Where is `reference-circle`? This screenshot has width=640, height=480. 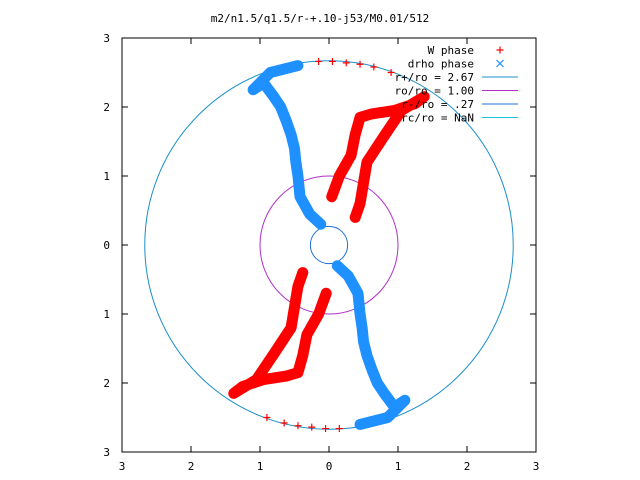 reference-circle is located at coordinates (329, 245).